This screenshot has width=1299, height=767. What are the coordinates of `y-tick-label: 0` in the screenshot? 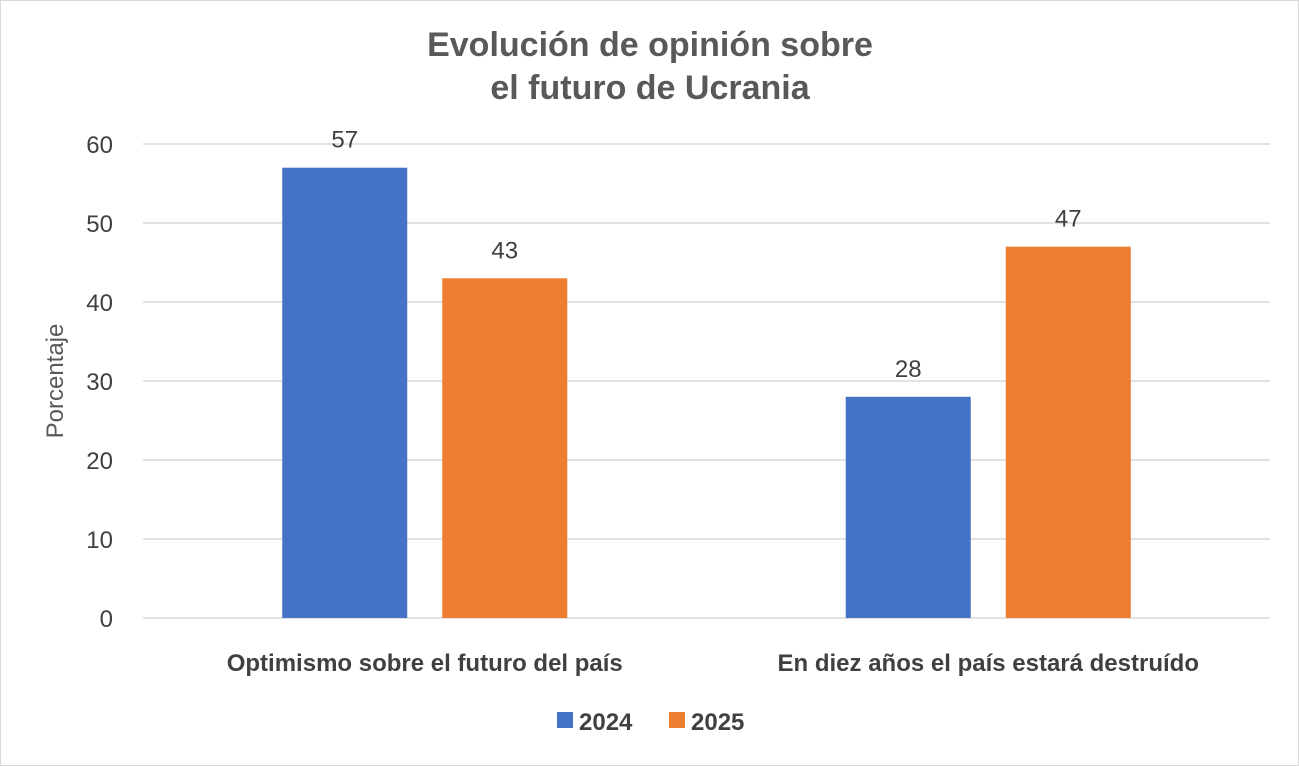 It's located at (106, 619).